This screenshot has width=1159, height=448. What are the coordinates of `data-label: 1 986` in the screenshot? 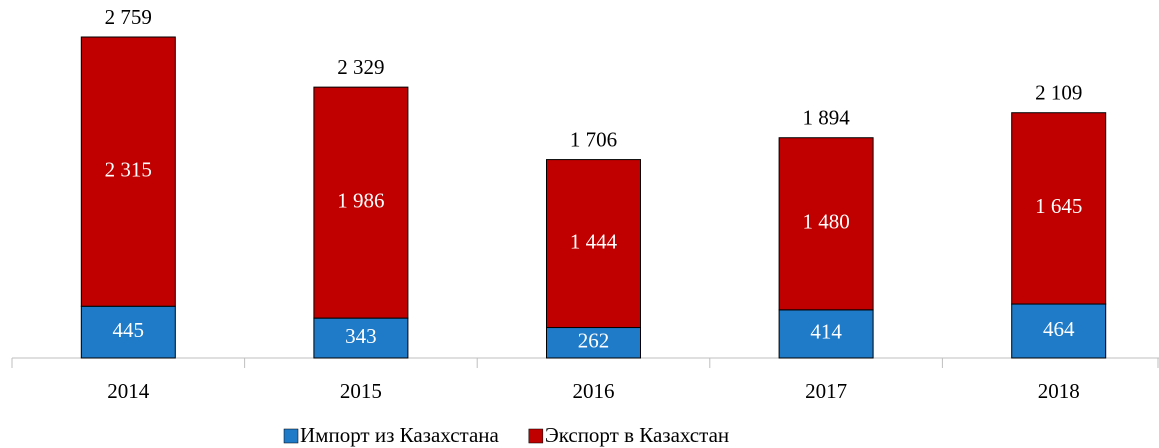 It's located at (360, 200).